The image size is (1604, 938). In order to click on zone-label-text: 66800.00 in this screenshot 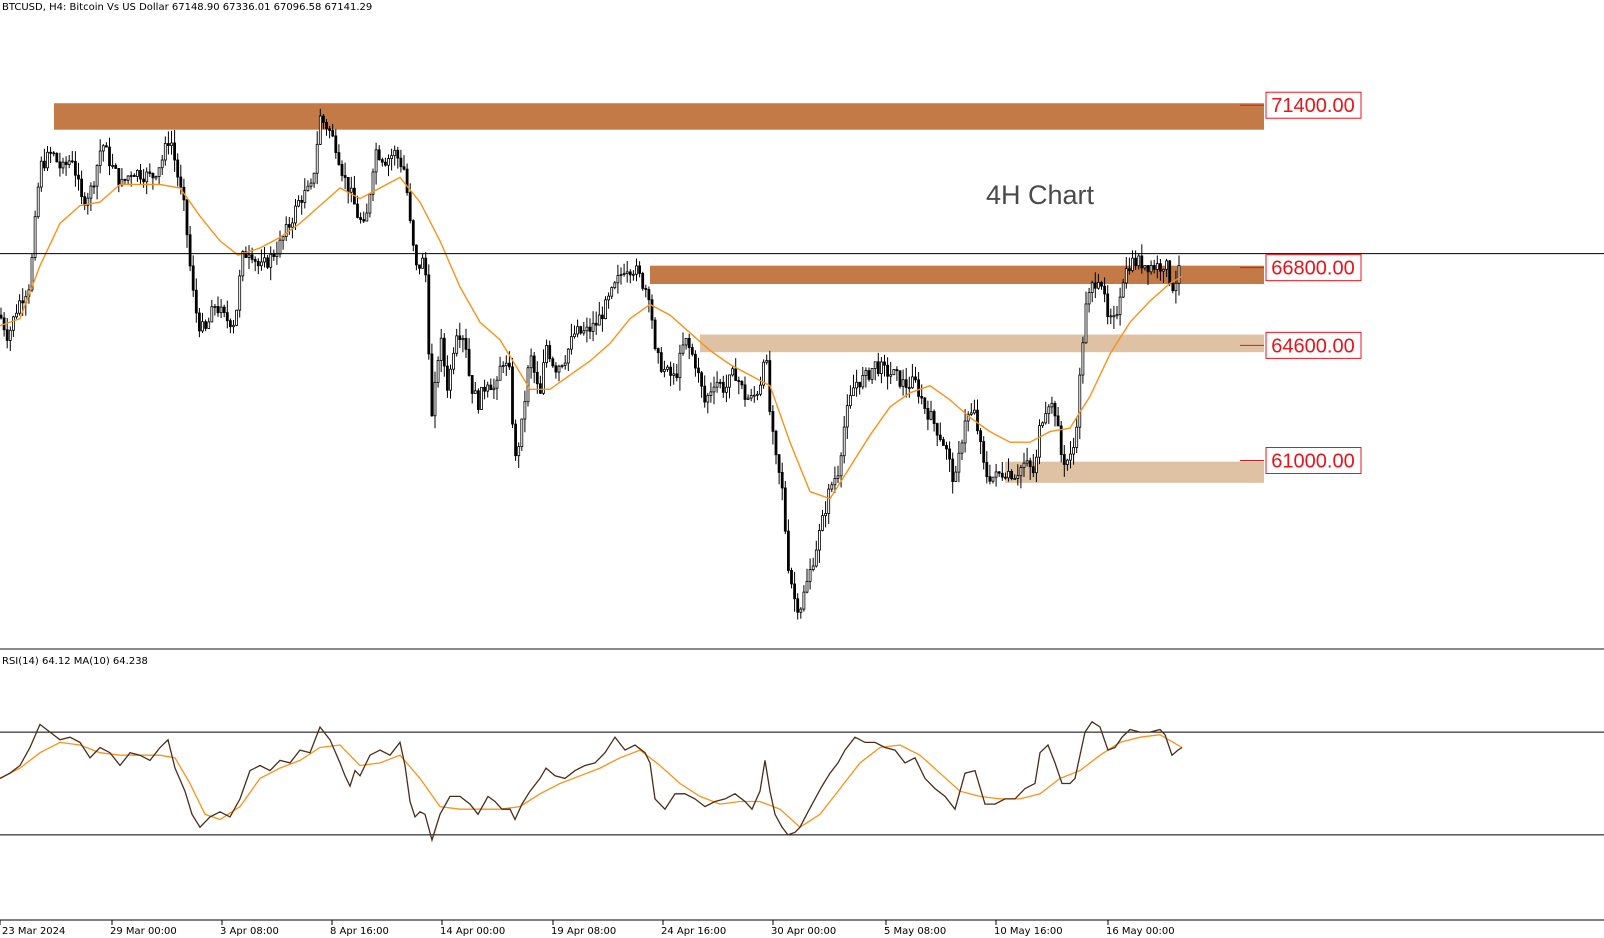, I will do `click(1312, 269)`.